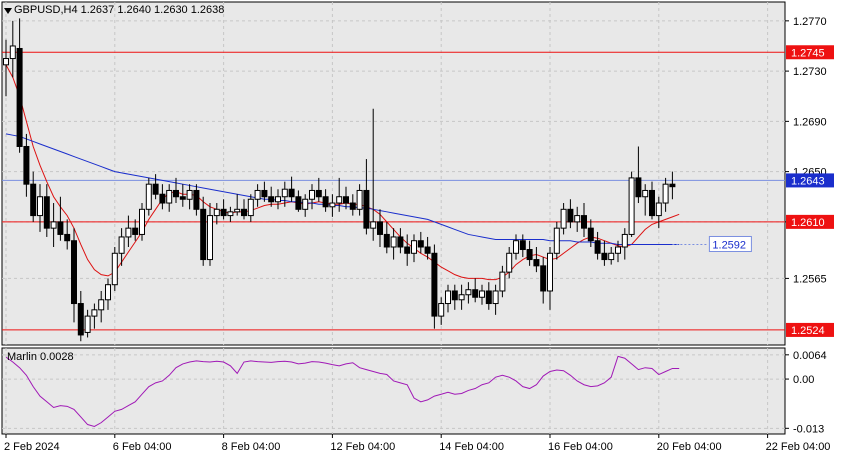 This screenshot has height=464, width=842. I want to click on x-tick-label: 2 Feb 2024, so click(32, 447).